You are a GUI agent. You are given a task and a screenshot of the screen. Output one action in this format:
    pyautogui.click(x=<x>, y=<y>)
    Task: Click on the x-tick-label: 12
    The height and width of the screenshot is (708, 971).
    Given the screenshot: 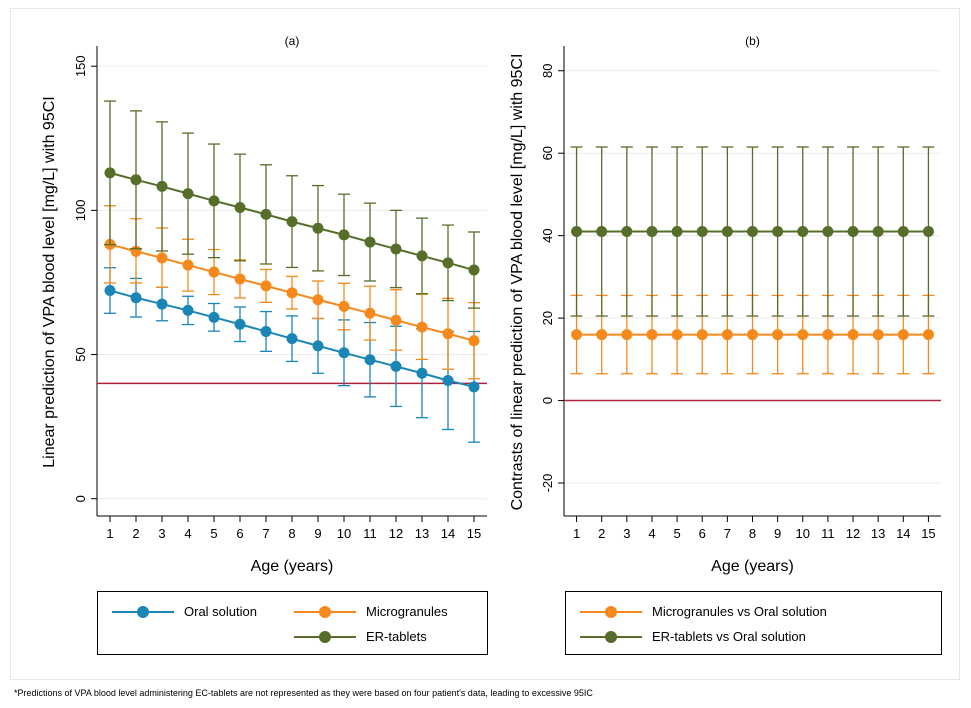 What is the action you would take?
    pyautogui.click(x=853, y=533)
    